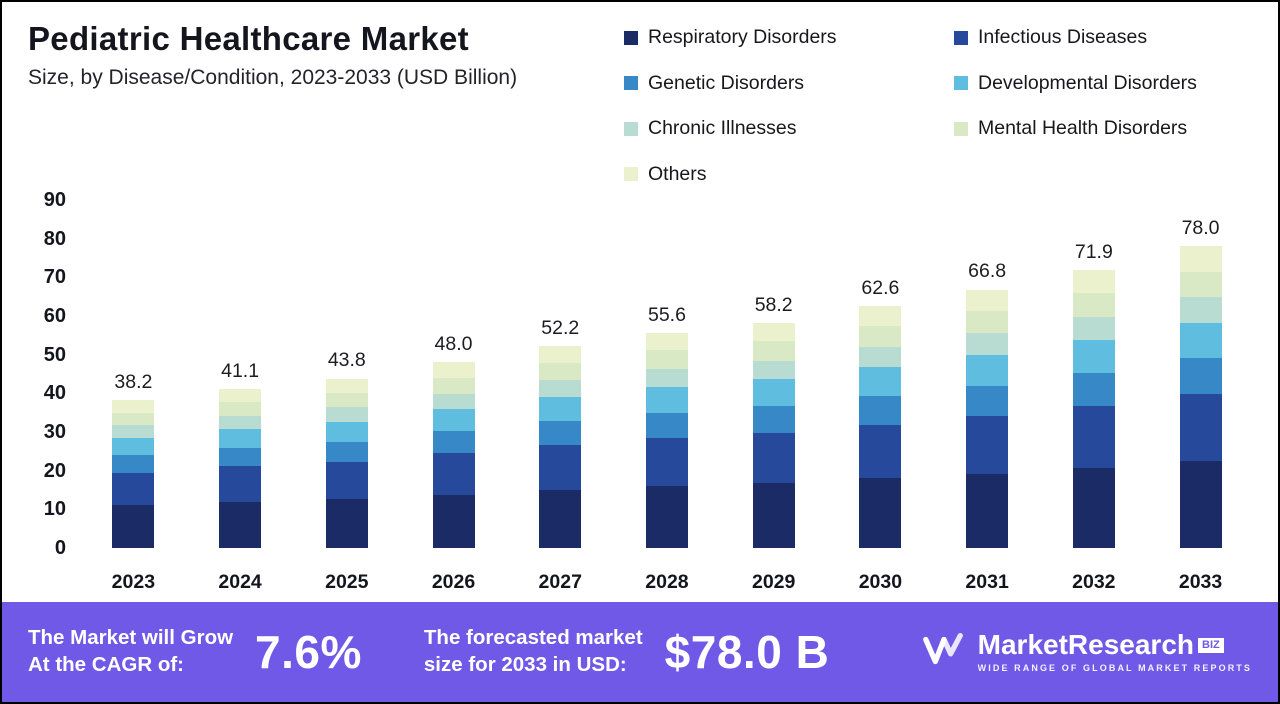  I want to click on legend-item-others: Others, so click(789, 174).